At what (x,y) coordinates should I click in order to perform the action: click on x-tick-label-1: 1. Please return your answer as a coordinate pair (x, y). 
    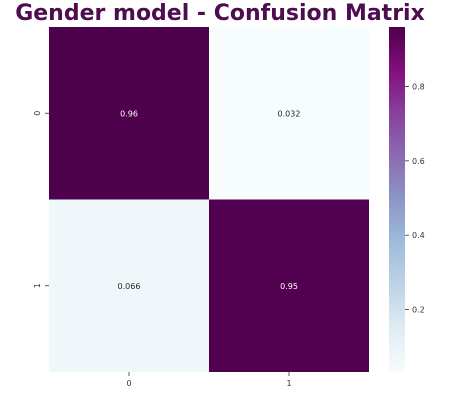
    Looking at the image, I should click on (288, 383).